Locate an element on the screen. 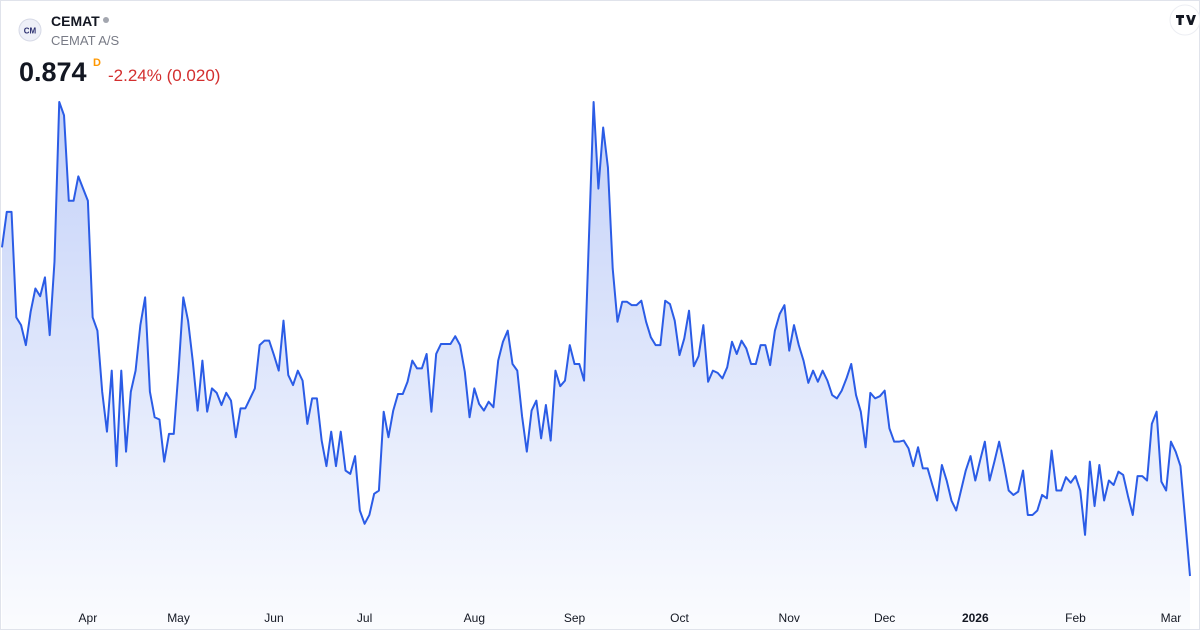 This screenshot has height=630, width=1200. x-tick-label: Oct is located at coordinates (679, 618).